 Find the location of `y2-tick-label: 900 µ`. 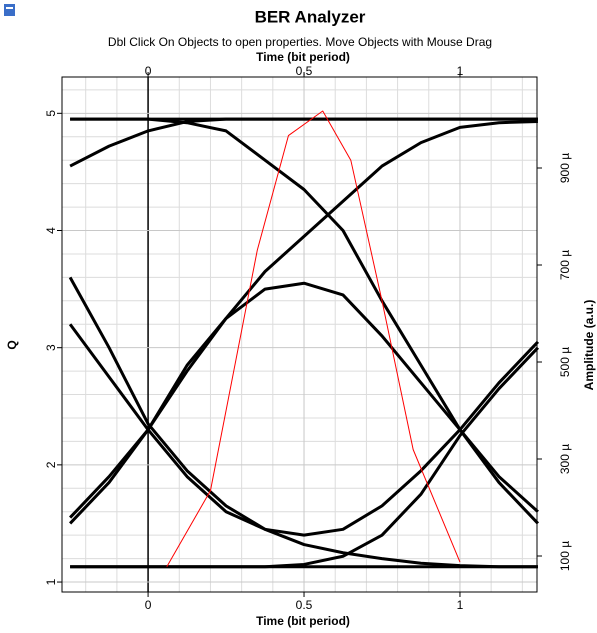

y2-tick-label: 900 µ is located at coordinates (565, 168).